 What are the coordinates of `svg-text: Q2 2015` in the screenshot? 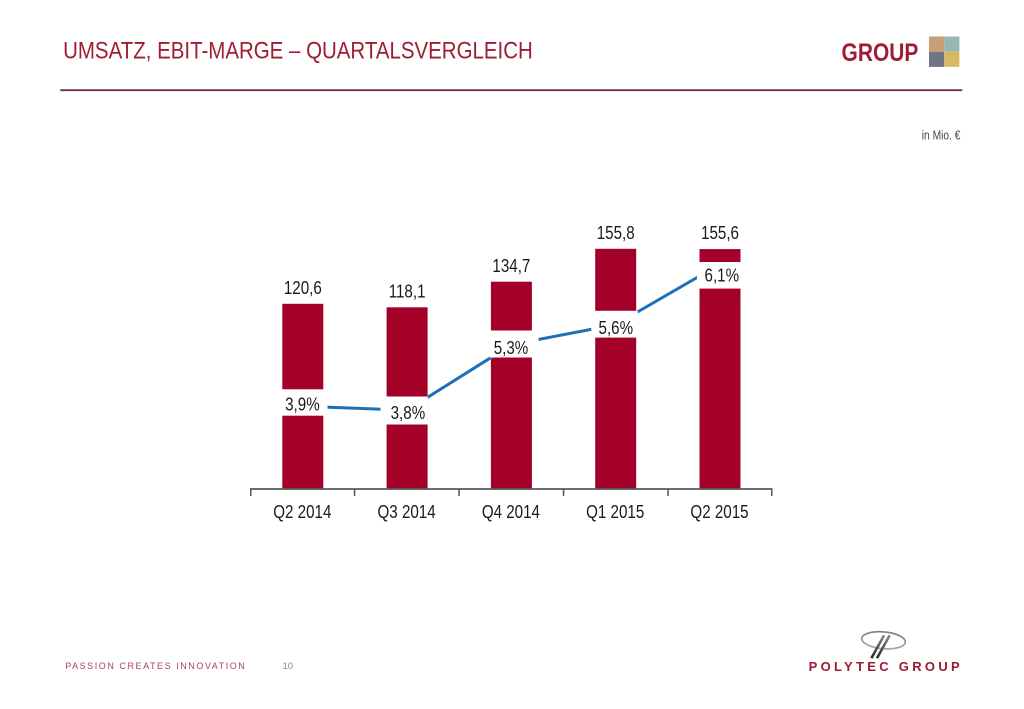 It's located at (719, 512).